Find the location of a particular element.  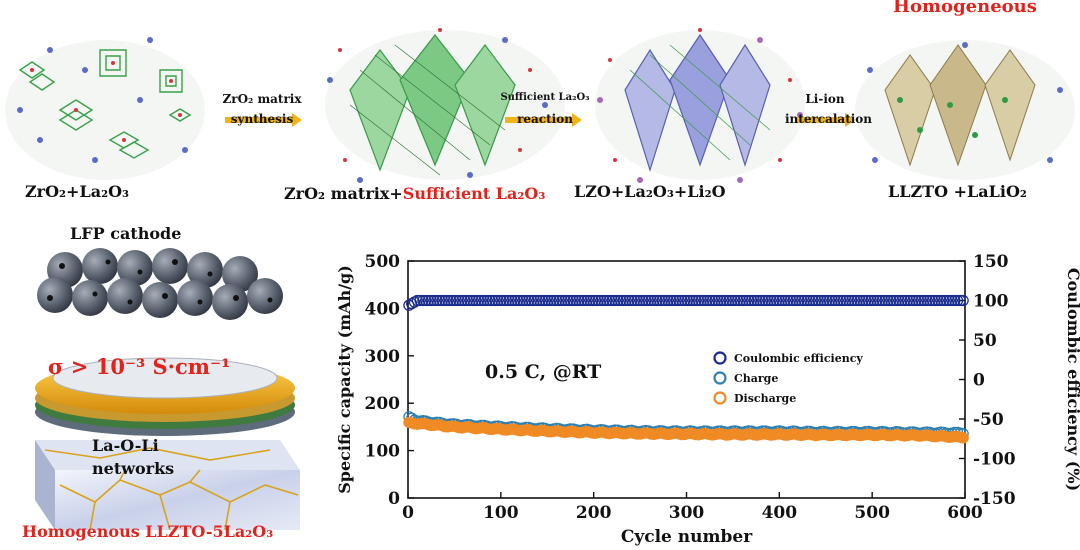

arrow2-top-label: Sufficient La₂O₃ is located at coordinates (545, 97).